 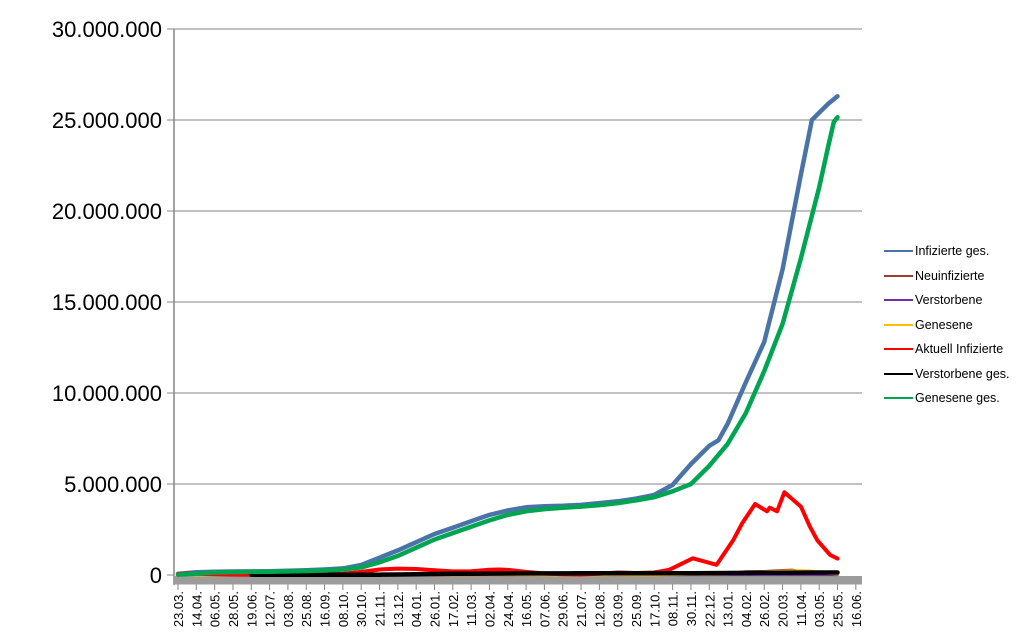 What do you see at coordinates (819, 609) in the screenshot?
I see `x-axis-label: 03.05.` at bounding box center [819, 609].